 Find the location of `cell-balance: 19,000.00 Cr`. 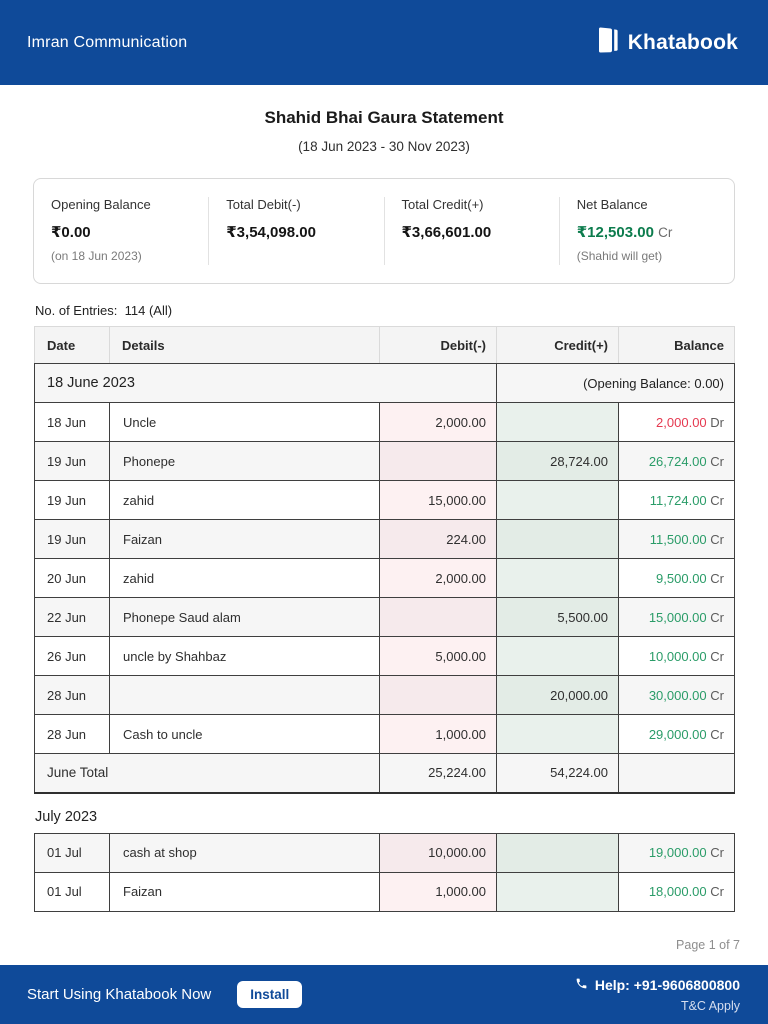

cell-balance: 19,000.00 Cr is located at coordinates (676, 852).